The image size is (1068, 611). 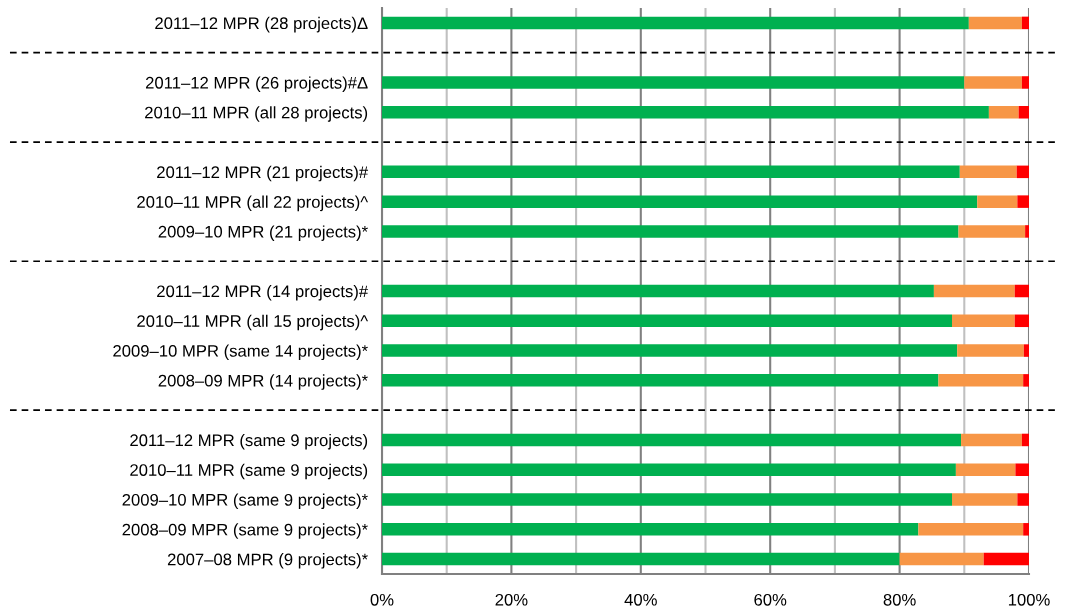 What do you see at coordinates (899, 599) in the screenshot?
I see `x-tick-label: 80%` at bounding box center [899, 599].